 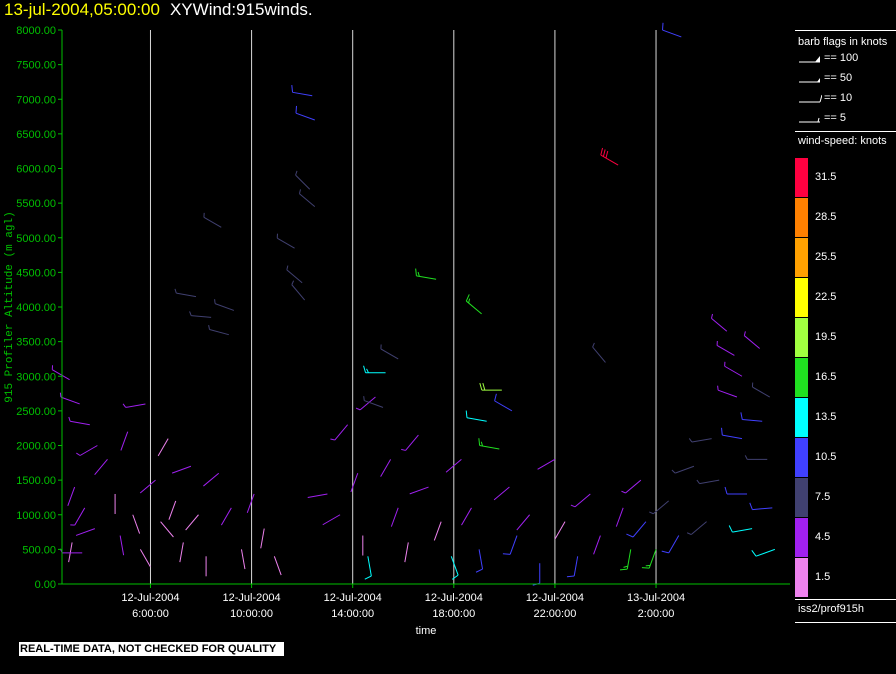 I want to click on speed-legend-label: 22.5, so click(x=826, y=297).